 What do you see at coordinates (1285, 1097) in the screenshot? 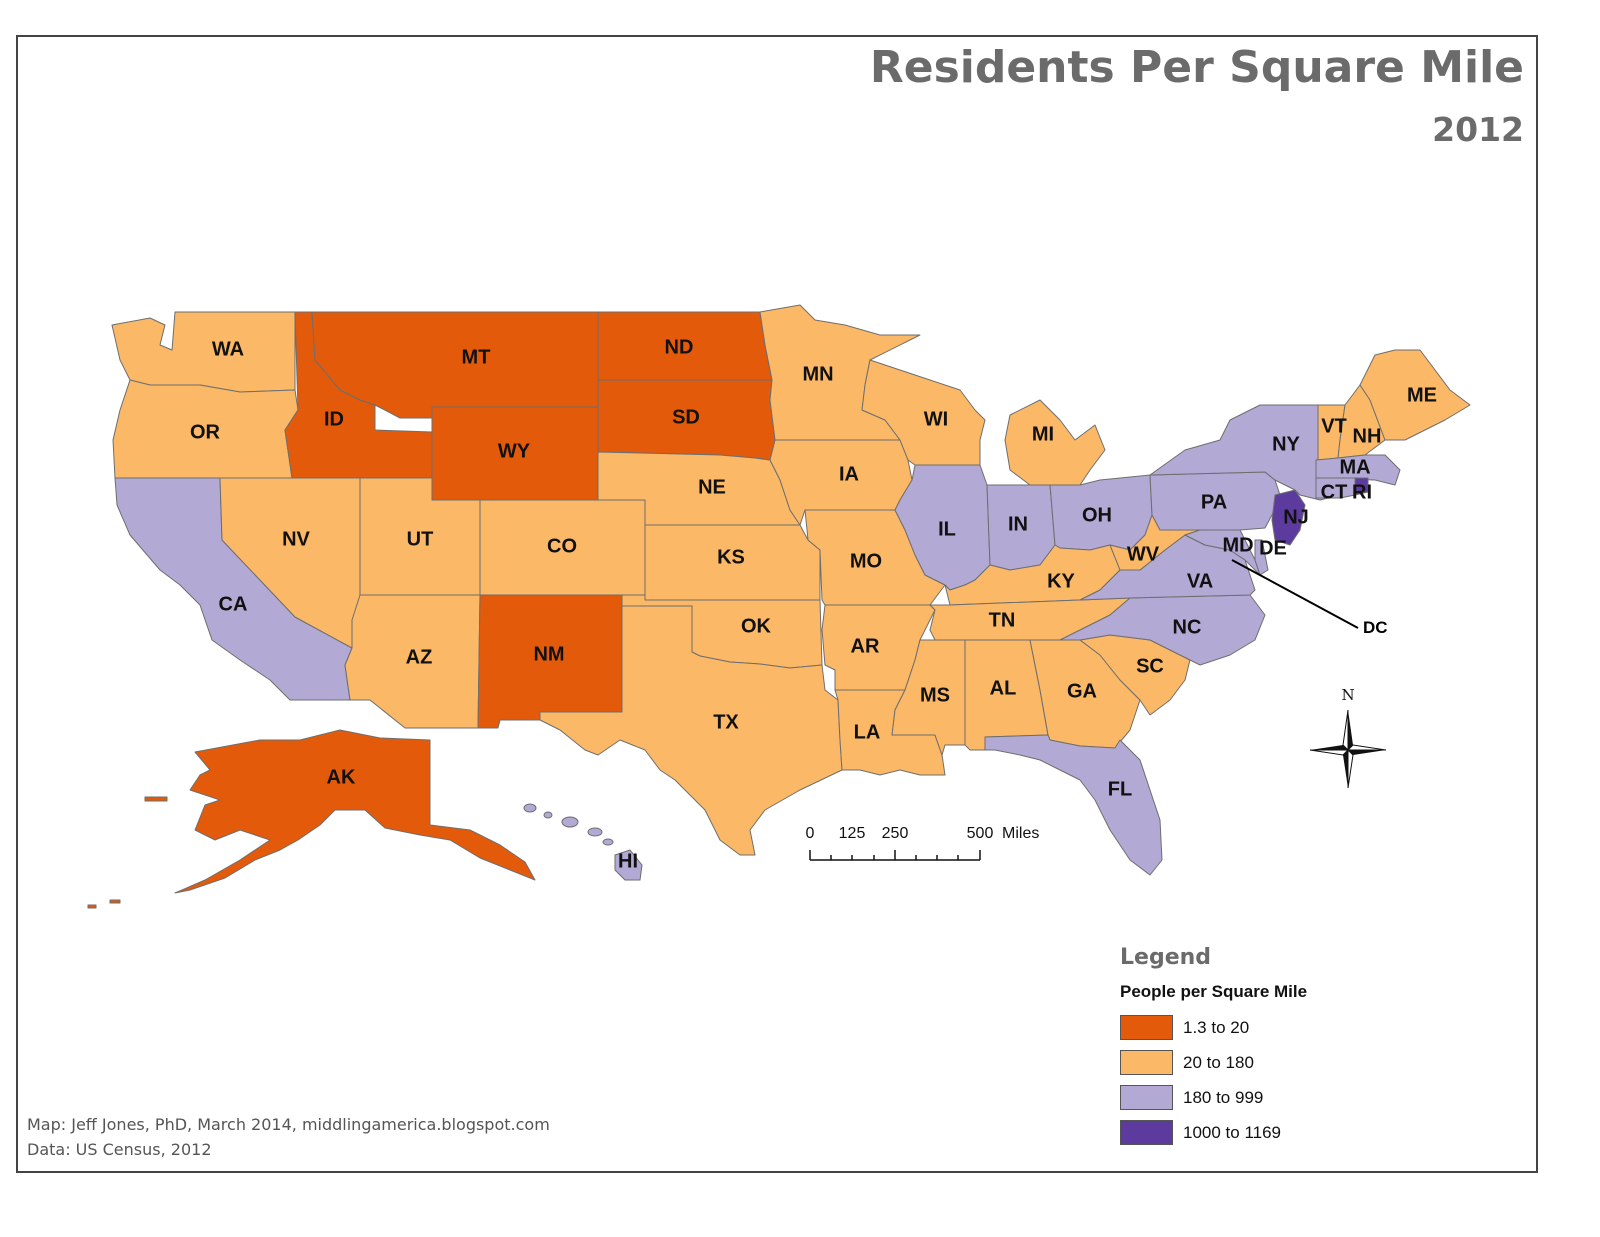
I see `legend-item: 180 to 999` at bounding box center [1285, 1097].